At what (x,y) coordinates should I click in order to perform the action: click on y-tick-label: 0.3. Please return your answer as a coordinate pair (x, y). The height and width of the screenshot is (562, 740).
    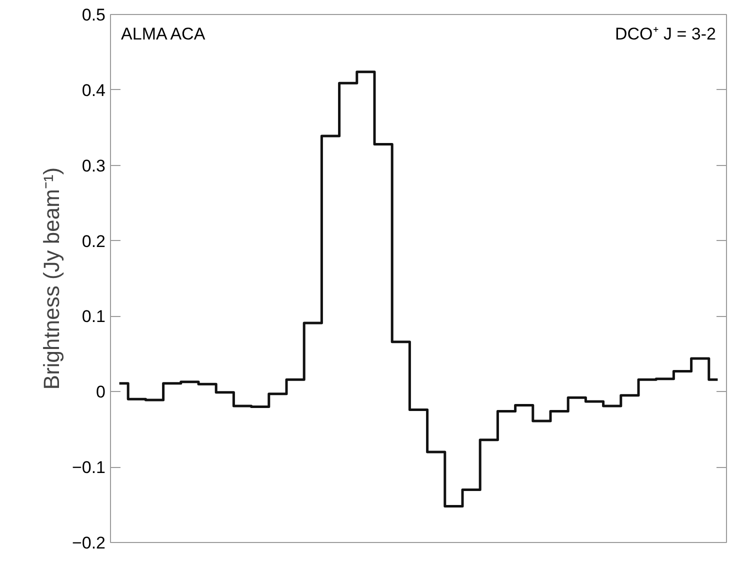
    Looking at the image, I should click on (94, 166).